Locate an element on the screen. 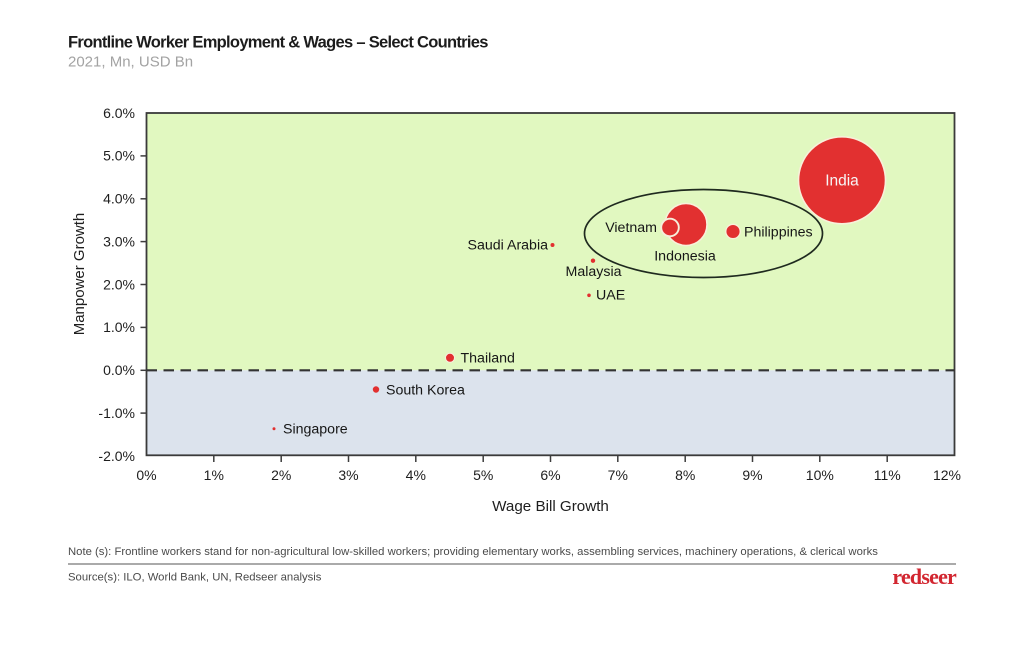 This screenshot has width=1024, height=647. svg-text: Saudi Arabia is located at coordinates (508, 246).